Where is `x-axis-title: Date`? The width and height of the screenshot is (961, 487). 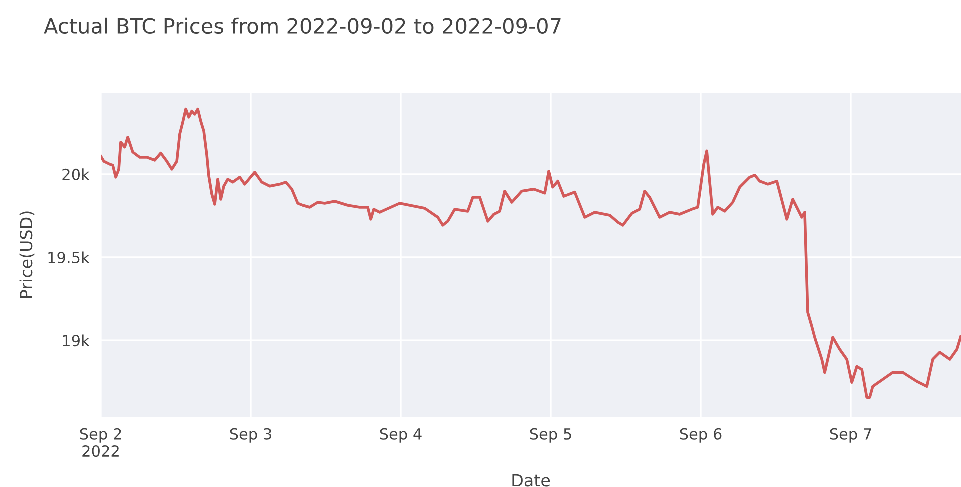
x-axis-title: Date is located at coordinates (531, 480).